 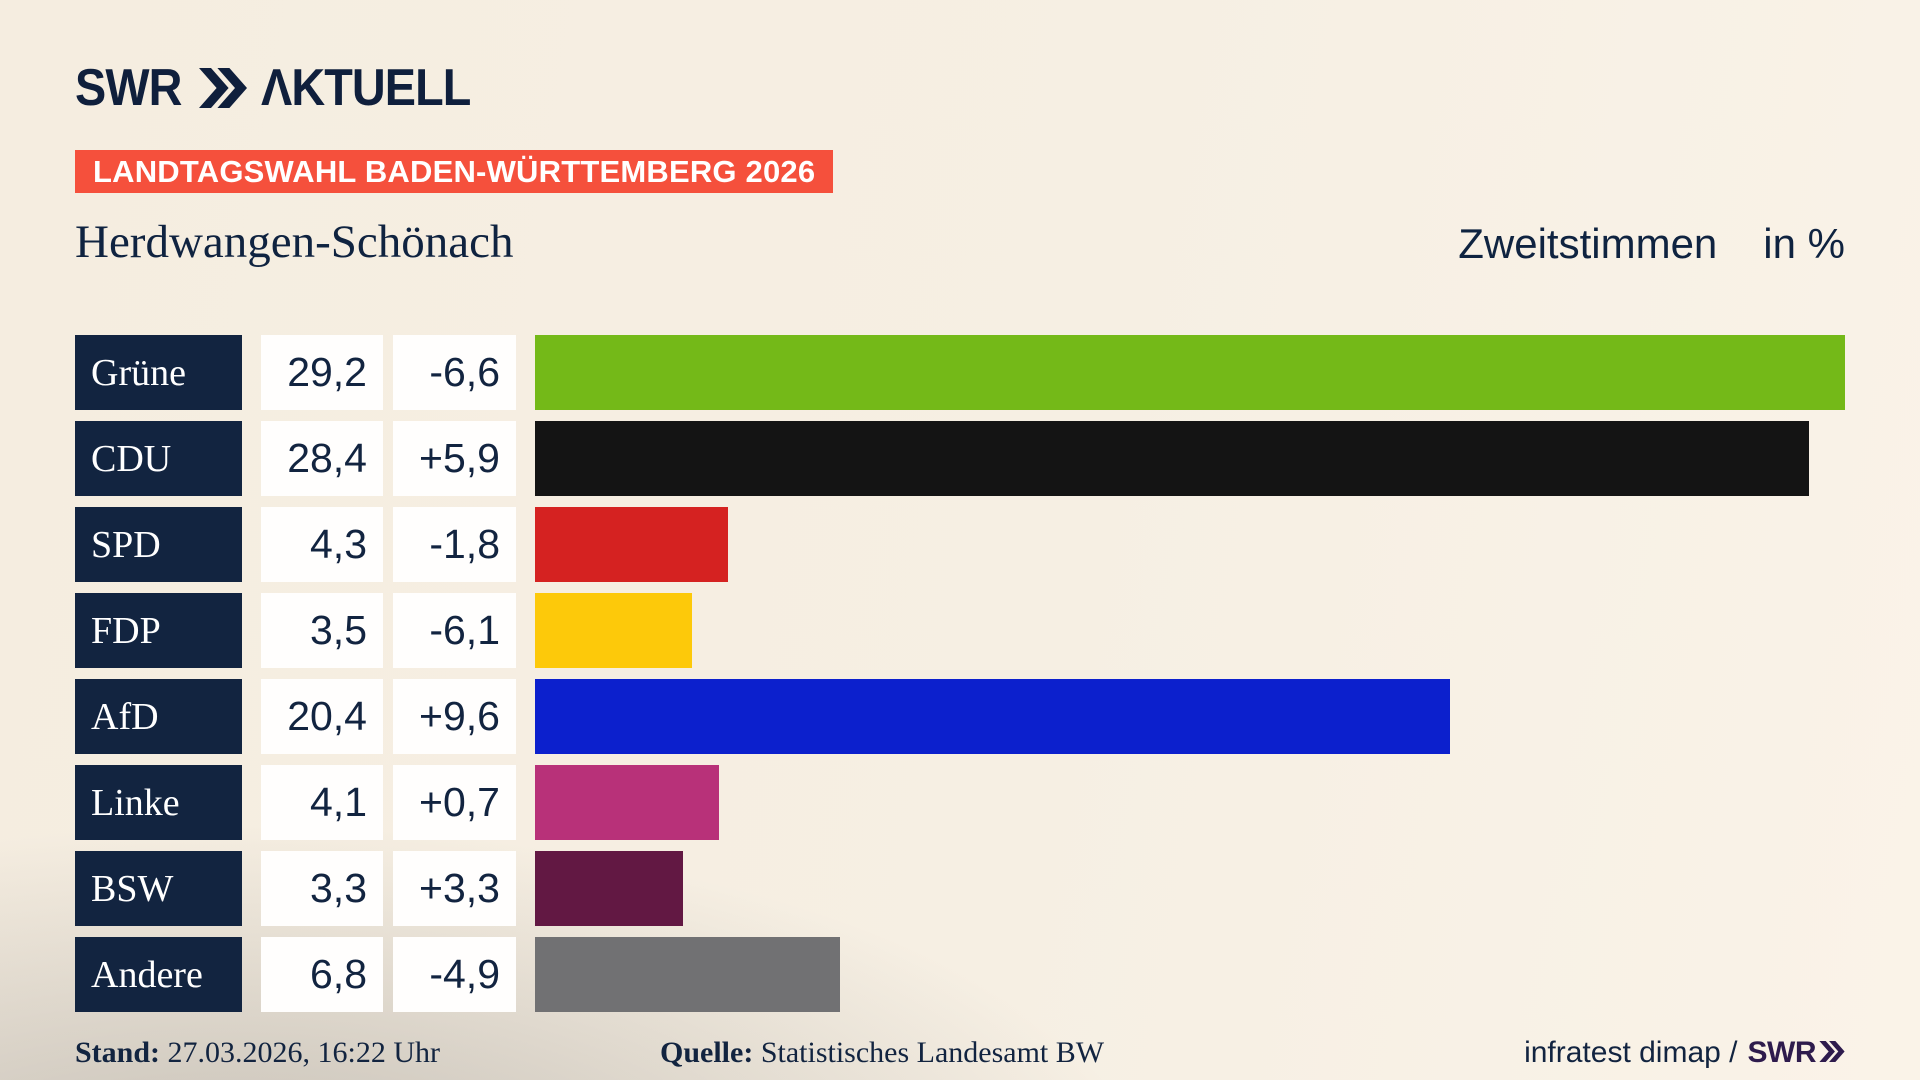 I want to click on party-label: SPD, so click(x=158, y=544).